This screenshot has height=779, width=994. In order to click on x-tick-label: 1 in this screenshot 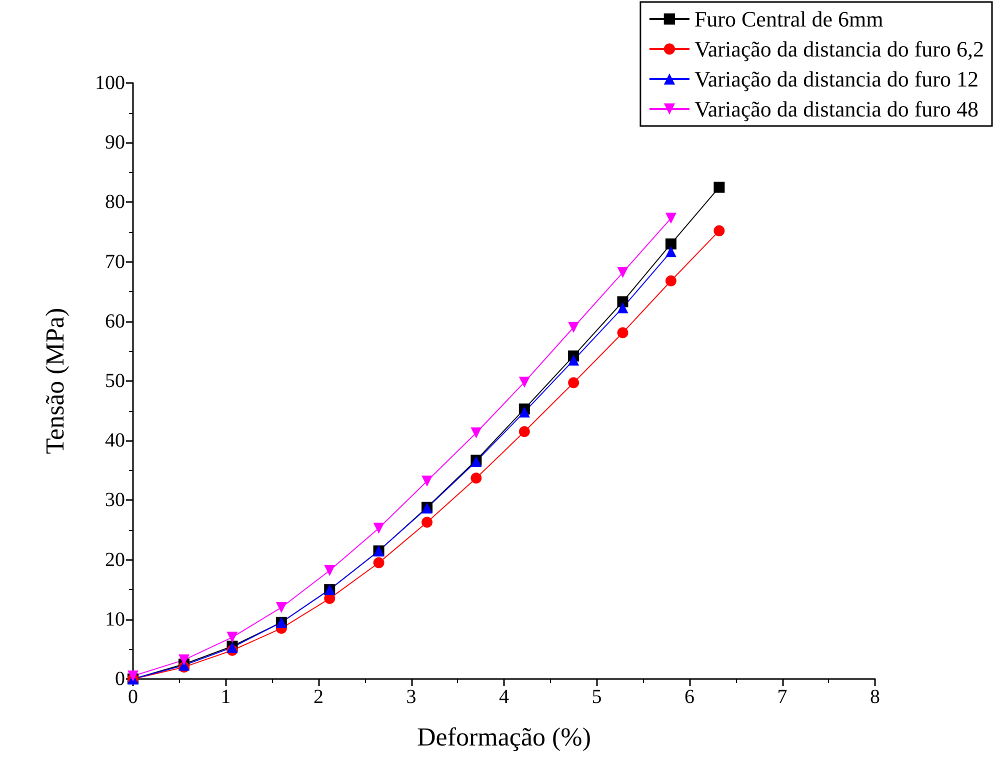, I will do `click(225, 697)`.